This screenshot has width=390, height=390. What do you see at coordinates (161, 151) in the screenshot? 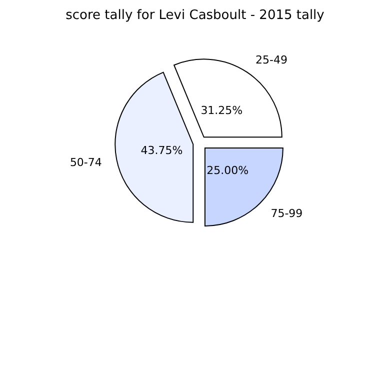
I see `data-label: 43.75%` at bounding box center [161, 151].